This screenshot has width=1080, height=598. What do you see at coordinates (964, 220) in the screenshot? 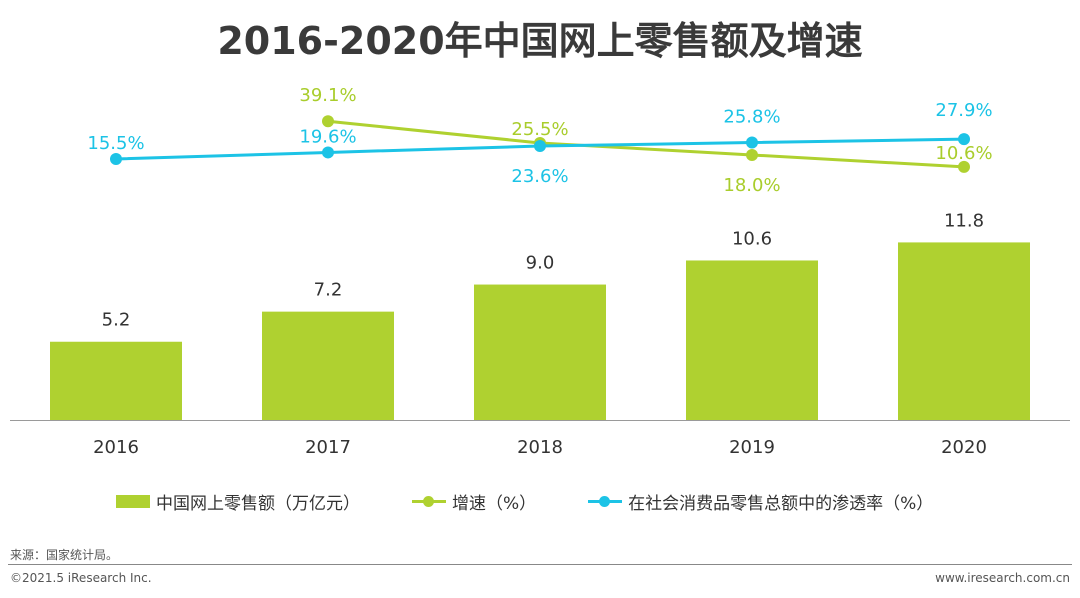
I see `bar-label-2020: 11.8` at bounding box center [964, 220].